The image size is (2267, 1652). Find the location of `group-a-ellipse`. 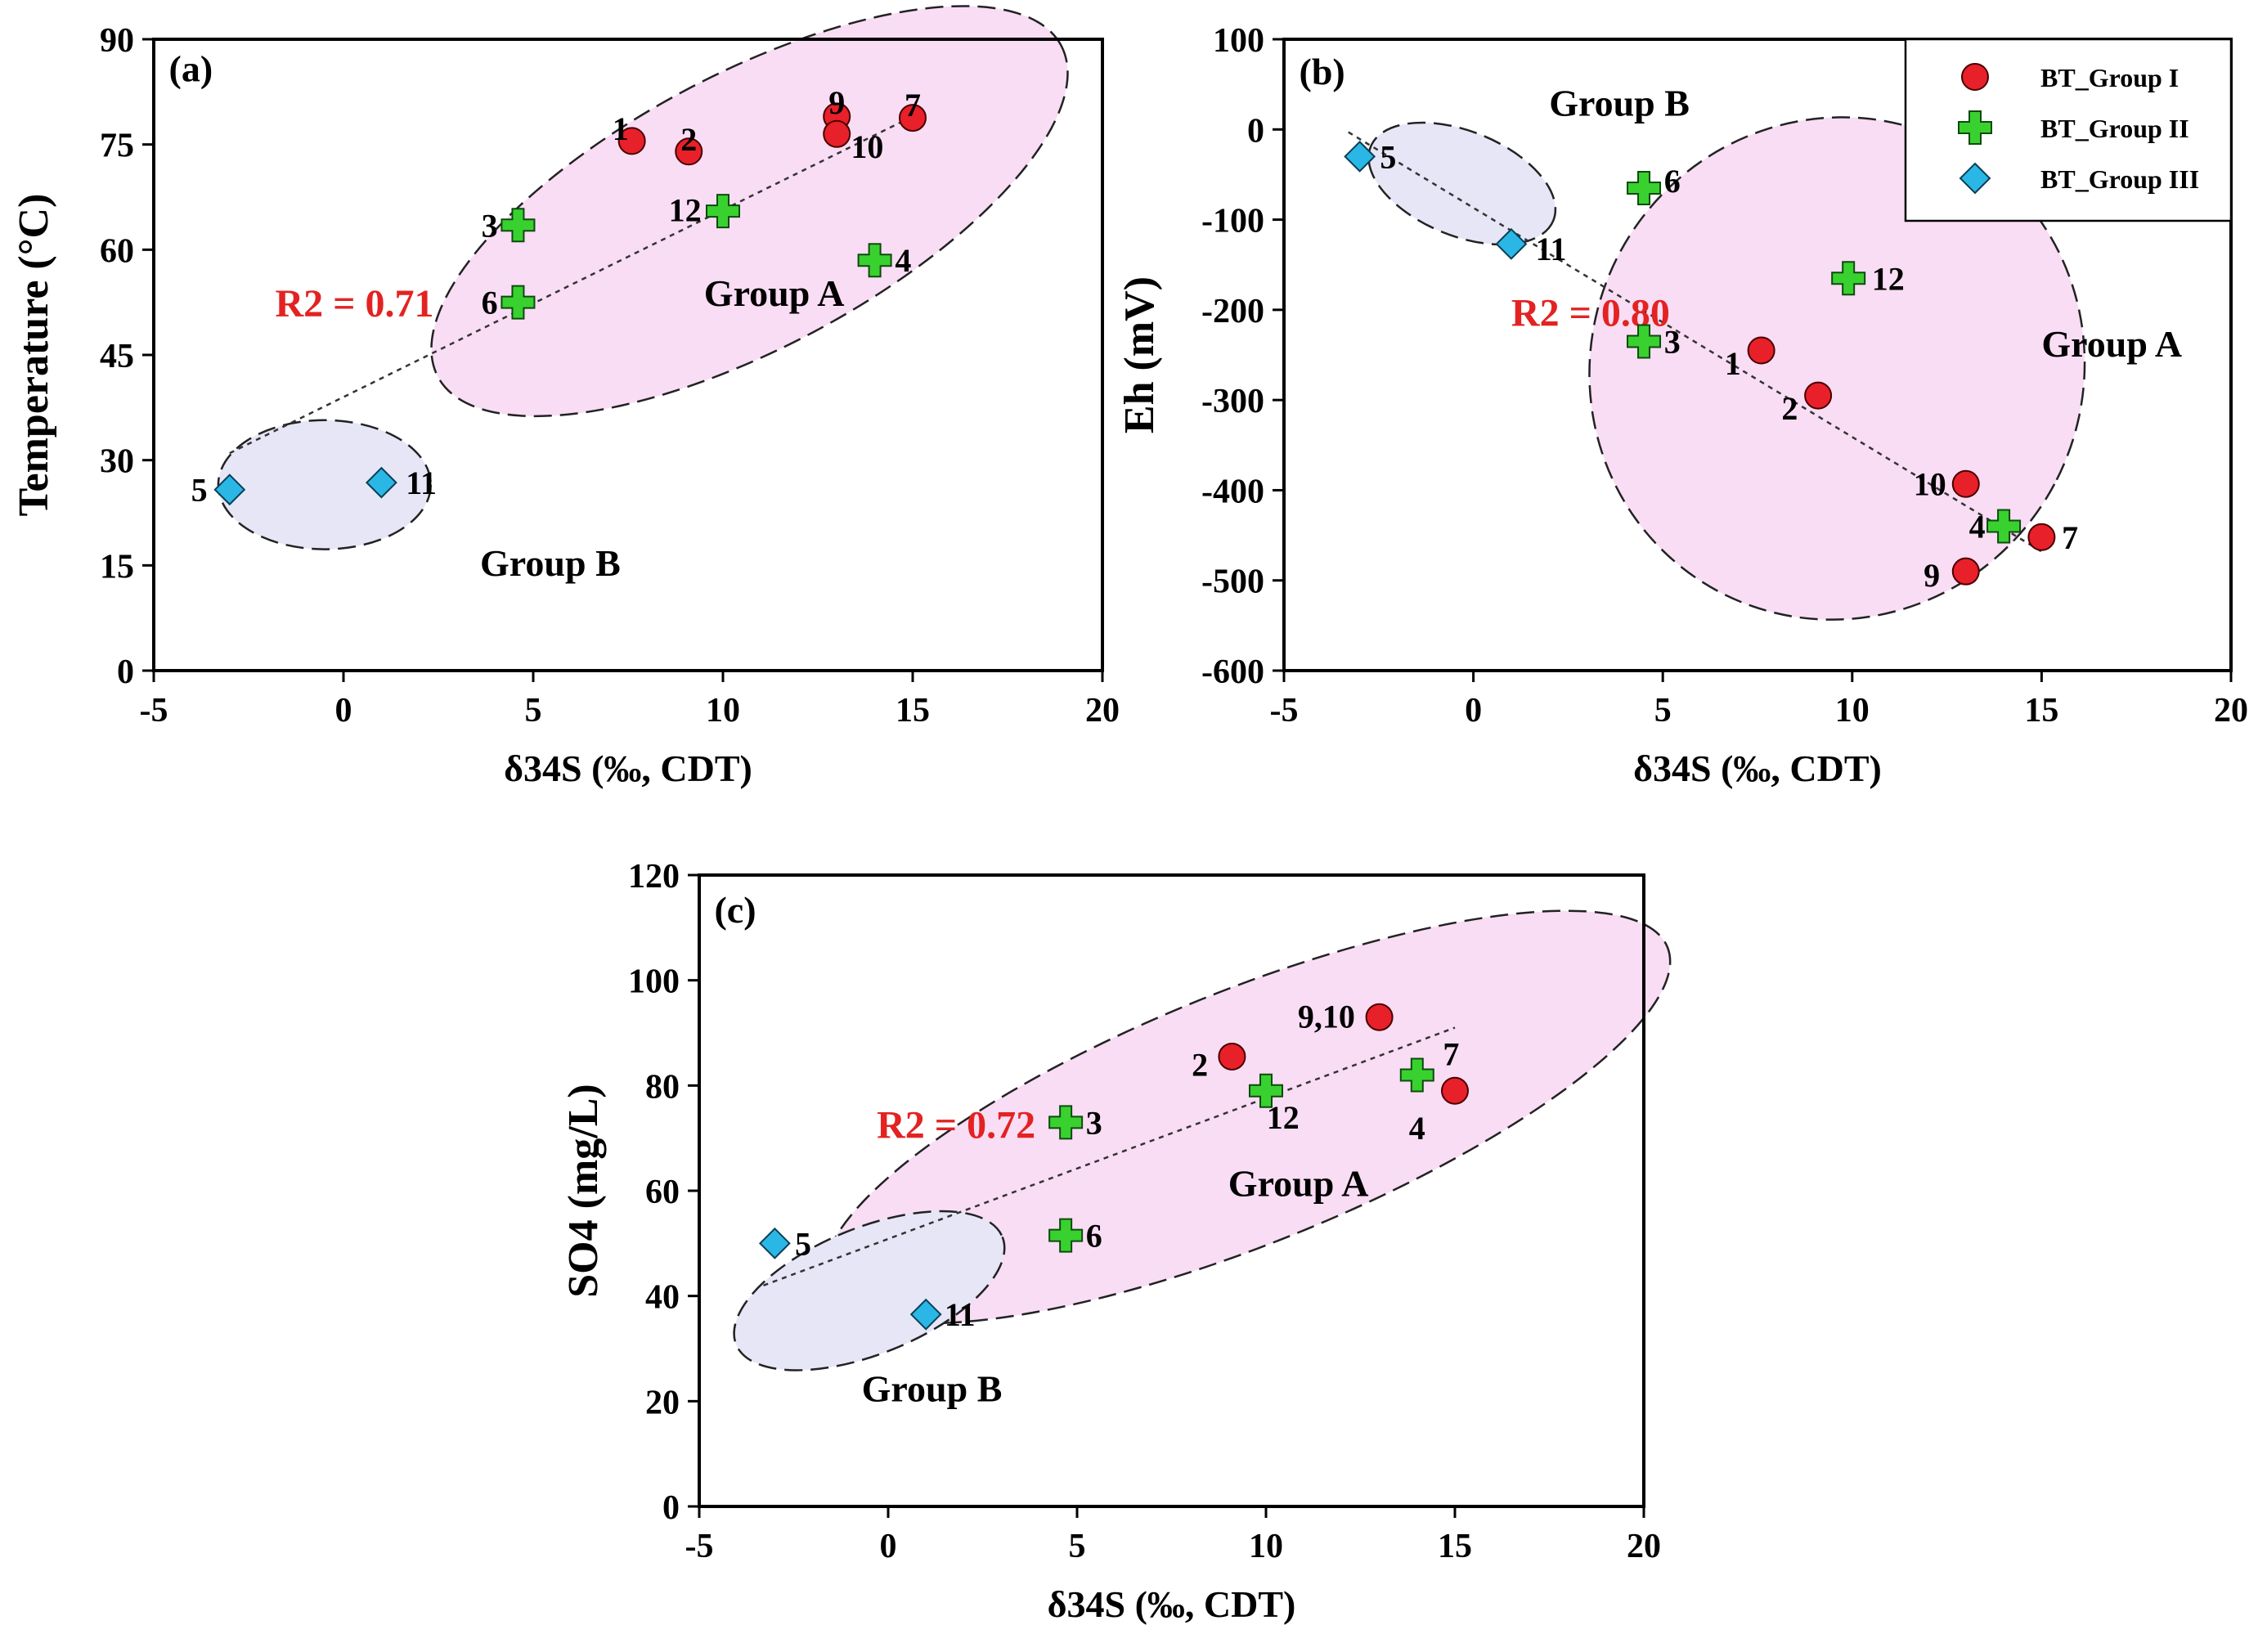

group-a-ellipse is located at coordinates (749, 211).